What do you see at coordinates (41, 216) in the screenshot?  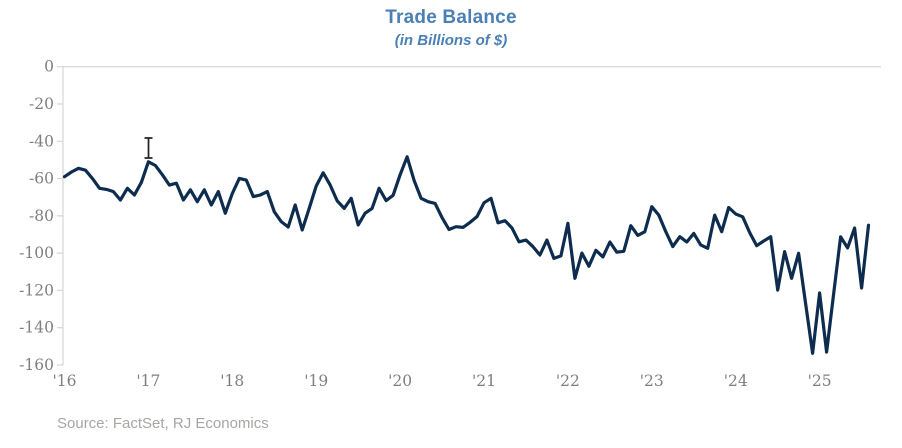 I see `y-tick-label: -80` at bounding box center [41, 216].